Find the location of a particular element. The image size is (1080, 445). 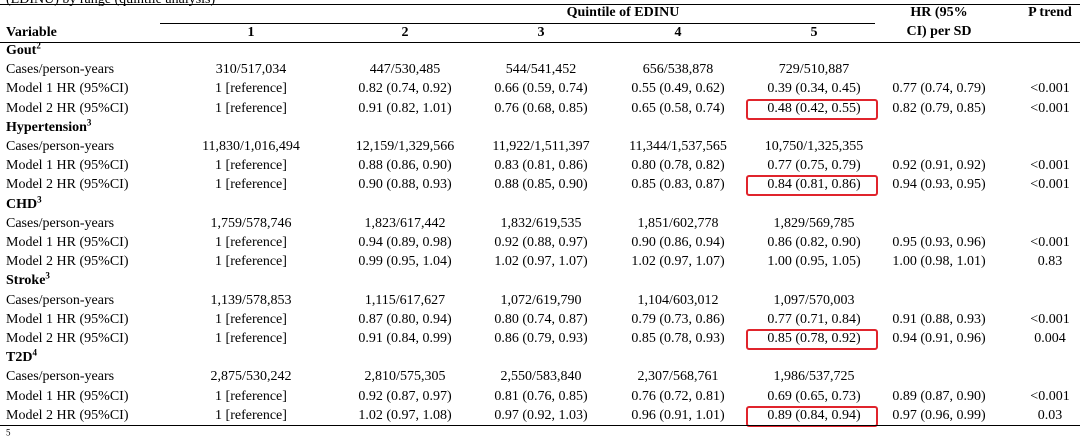

quintile-5-cell: 1.00 (0.95, 1.05) is located at coordinates (814, 262).